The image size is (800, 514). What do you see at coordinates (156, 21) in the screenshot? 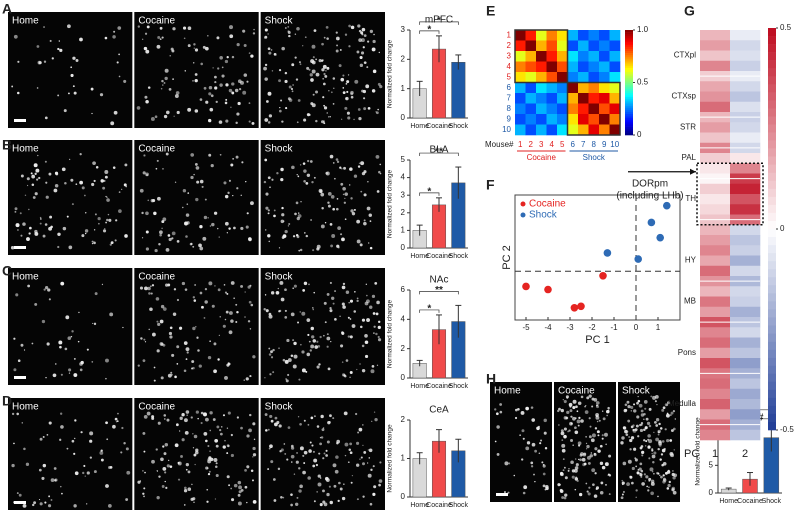
I see `micrograph-label: Cocaine` at bounding box center [156, 21].